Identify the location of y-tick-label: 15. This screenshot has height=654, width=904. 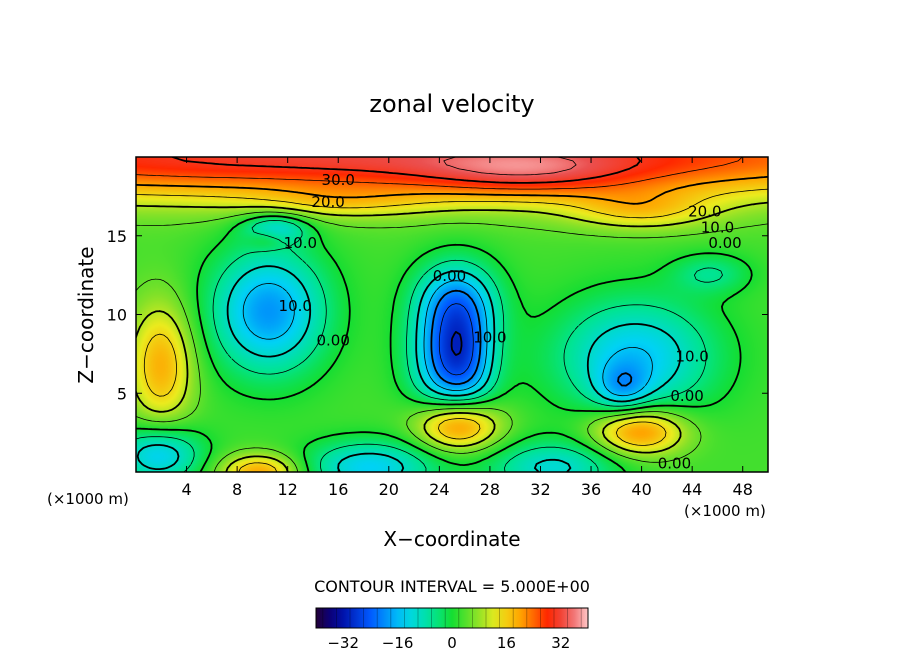
(117, 236).